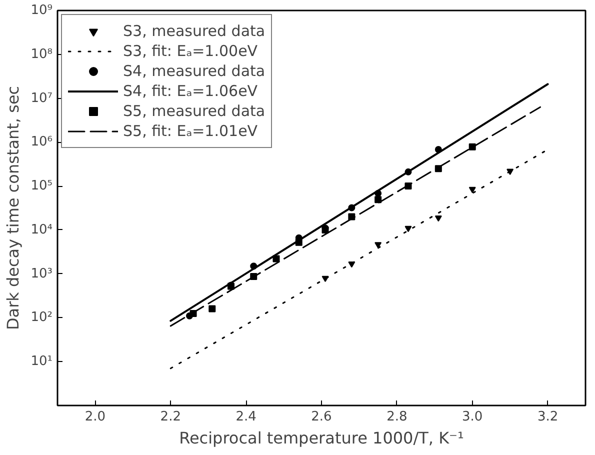  I want to click on y-tick-label: 10³, so click(41, 274).